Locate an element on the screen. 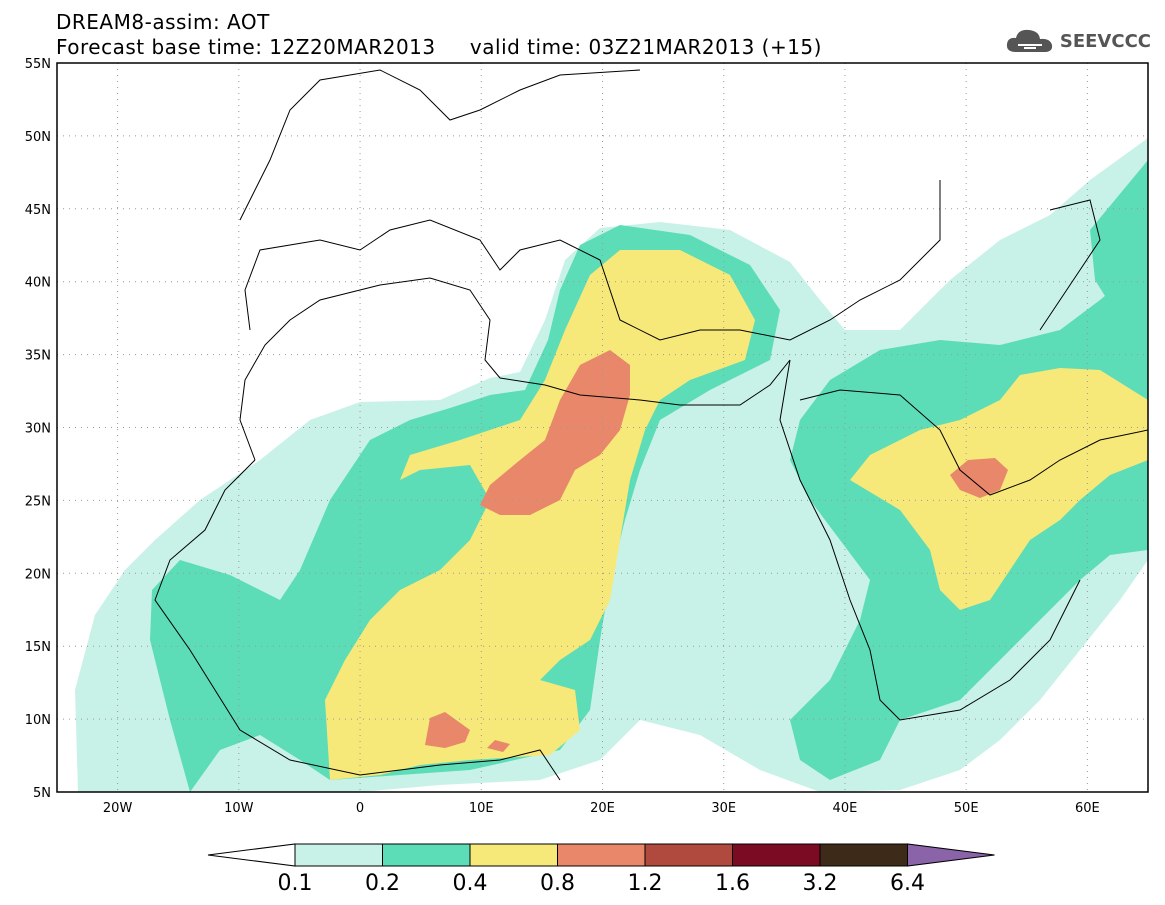  lon-tick-label: 20E is located at coordinates (602, 808).